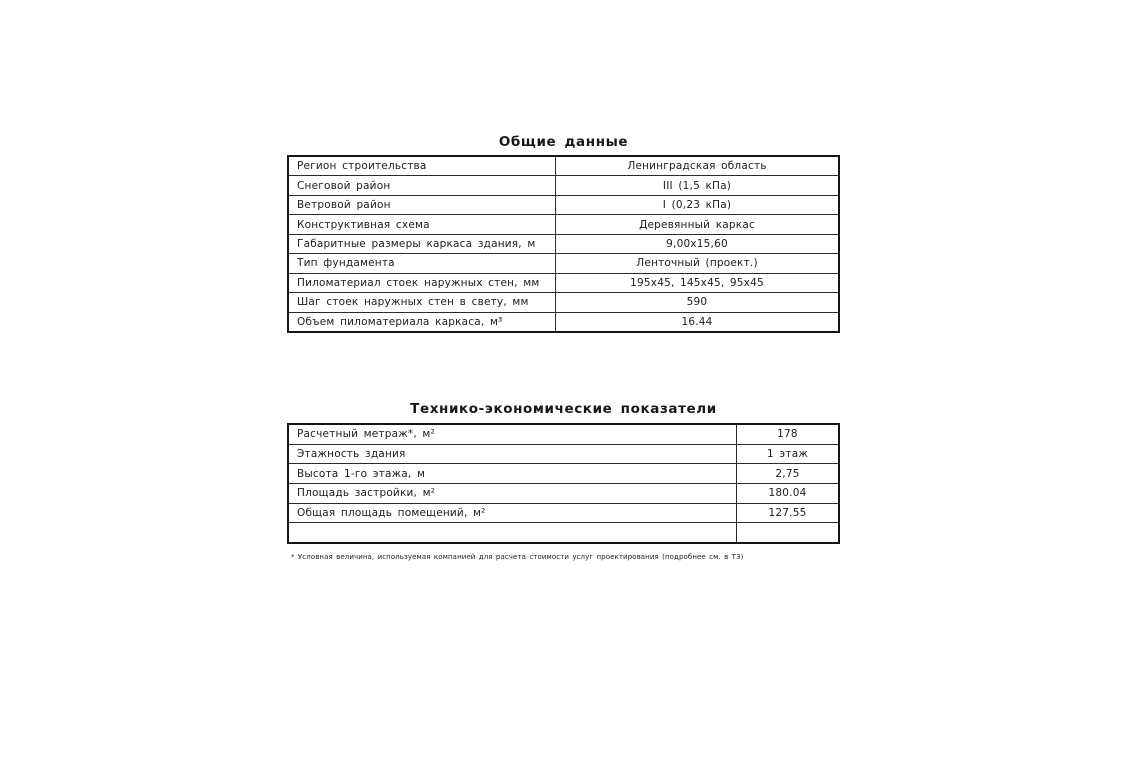 The height and width of the screenshot is (766, 1121). What do you see at coordinates (697, 282) in the screenshot?
I see `row-value: 195x45, 145x45, 95x45` at bounding box center [697, 282].